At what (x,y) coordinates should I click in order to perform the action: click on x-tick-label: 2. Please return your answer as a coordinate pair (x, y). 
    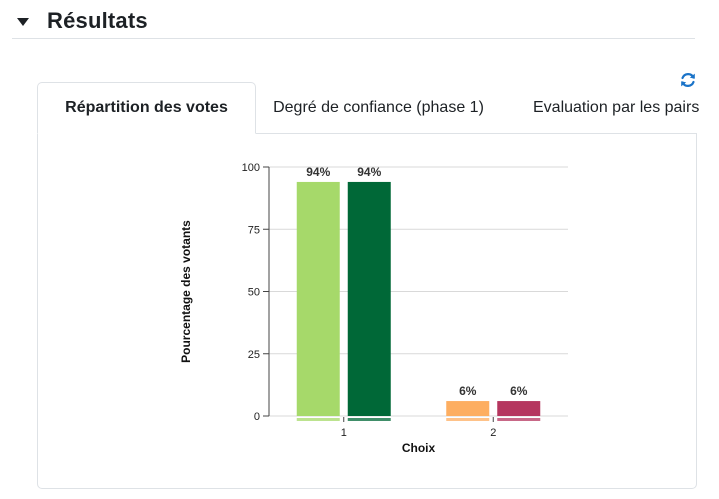
    Looking at the image, I should click on (493, 433).